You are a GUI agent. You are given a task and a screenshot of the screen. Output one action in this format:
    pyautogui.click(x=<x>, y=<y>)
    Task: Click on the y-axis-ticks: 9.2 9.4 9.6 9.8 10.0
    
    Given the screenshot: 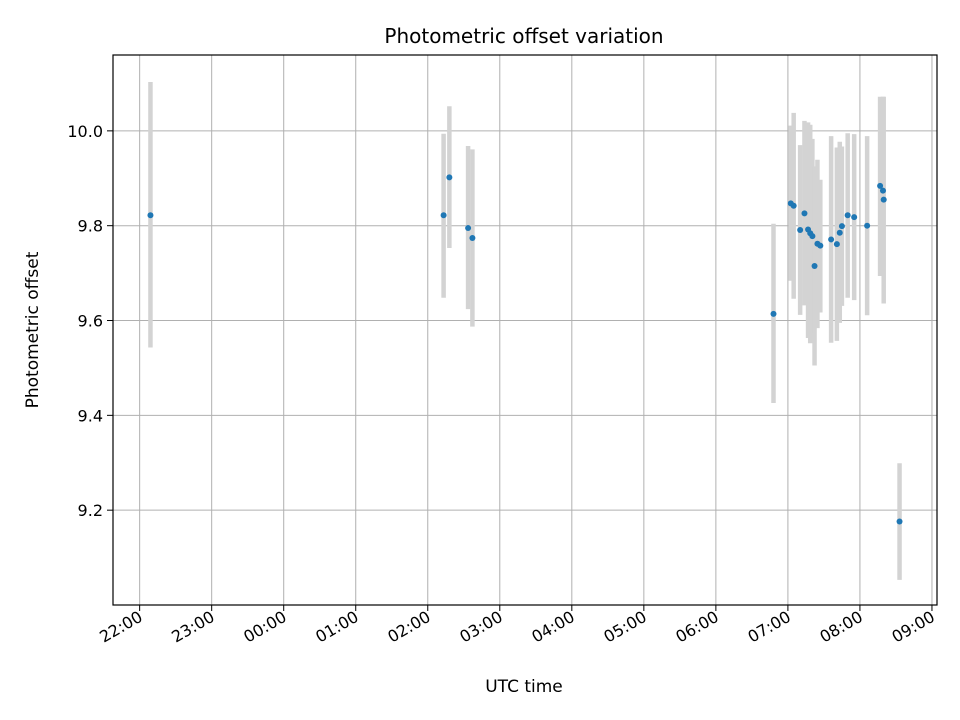 What is the action you would take?
    pyautogui.click(x=90, y=321)
    